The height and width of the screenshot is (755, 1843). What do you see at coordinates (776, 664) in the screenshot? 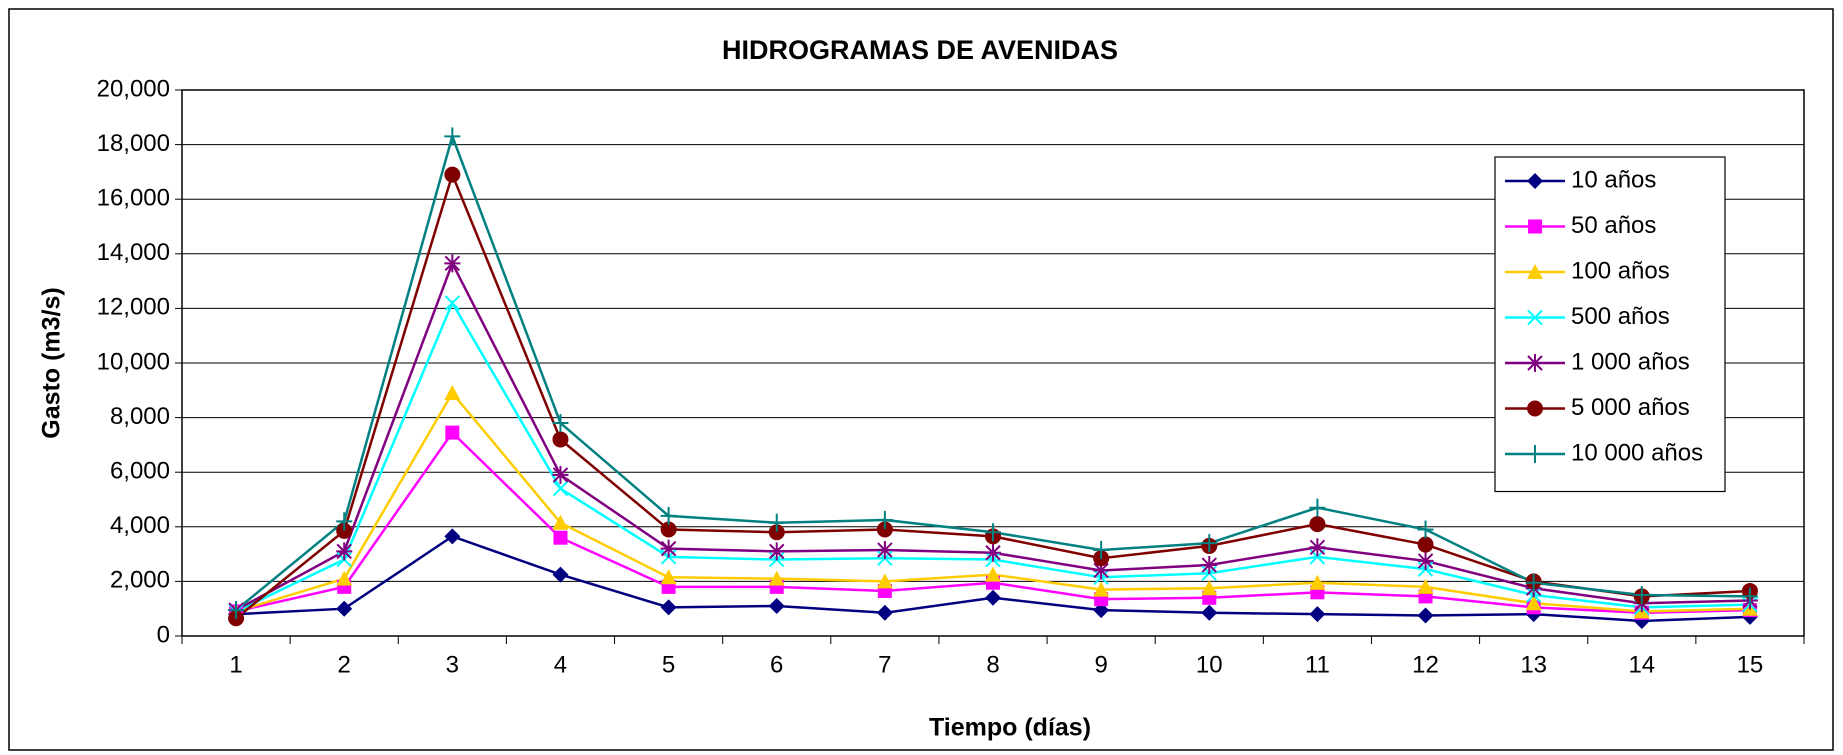
I see `x-tick-label: 6` at bounding box center [776, 664].